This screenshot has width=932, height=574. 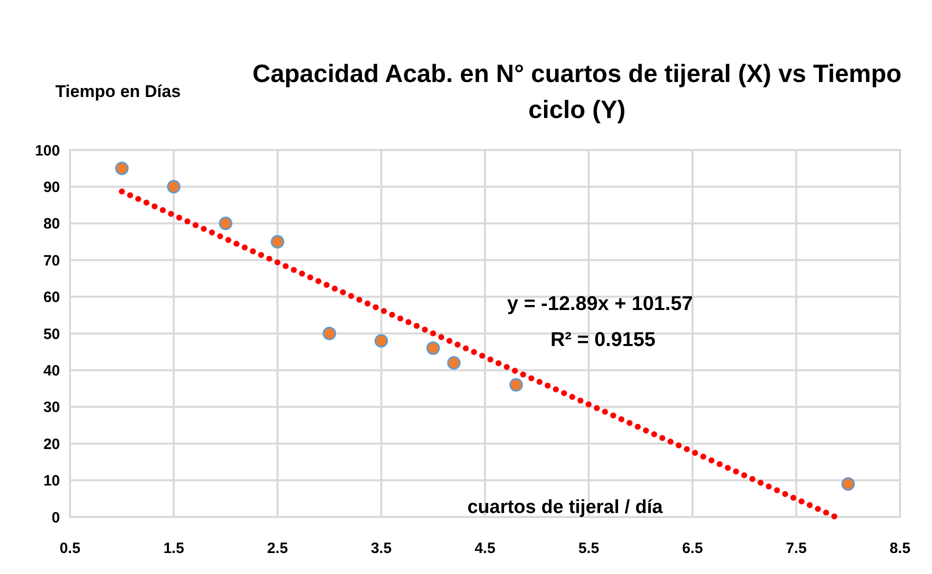 What do you see at coordinates (56, 517) in the screenshot?
I see `y-tick-label: 0` at bounding box center [56, 517].